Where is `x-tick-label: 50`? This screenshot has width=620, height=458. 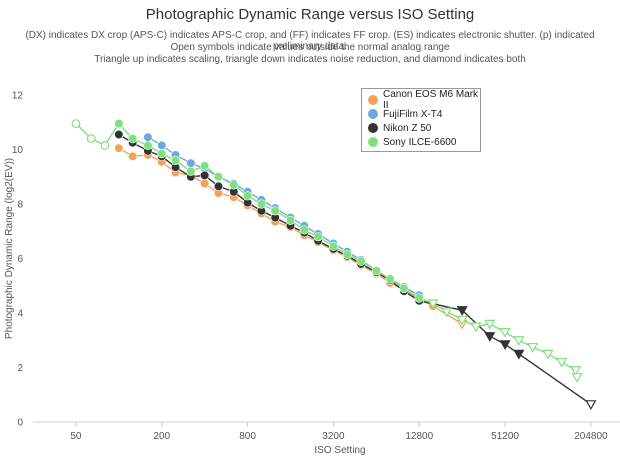 x-tick-label: 50 is located at coordinates (76, 436).